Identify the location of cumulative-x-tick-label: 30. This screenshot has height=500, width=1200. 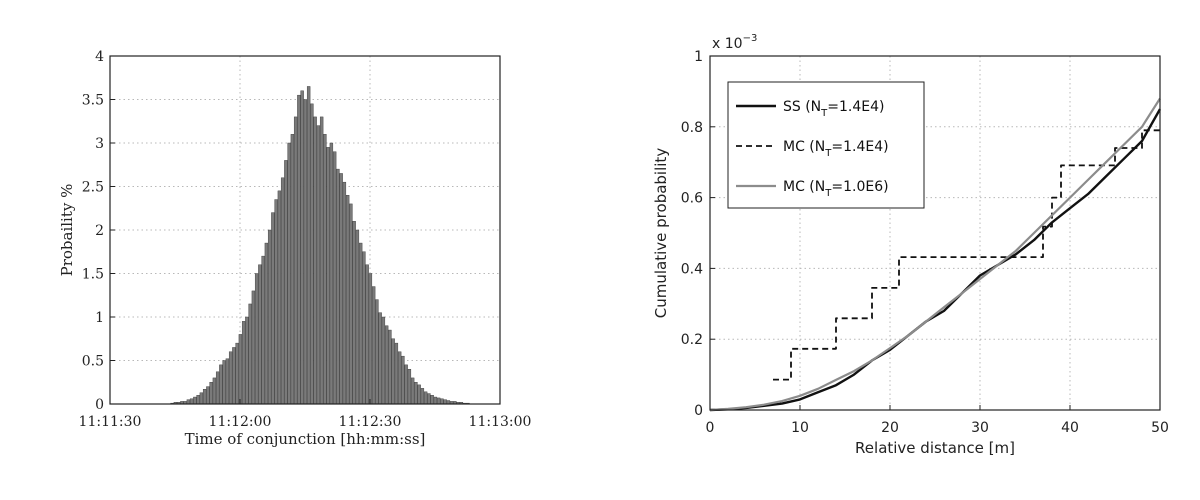
(980, 428).